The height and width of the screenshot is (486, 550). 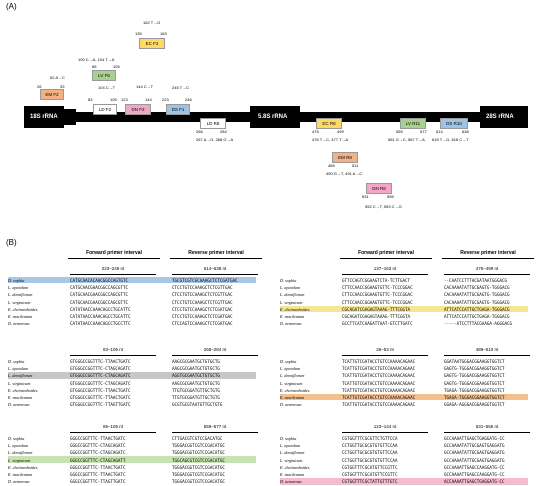 I want to click on reverse-range-label: 266–284 nt, so click(x=215, y=349).